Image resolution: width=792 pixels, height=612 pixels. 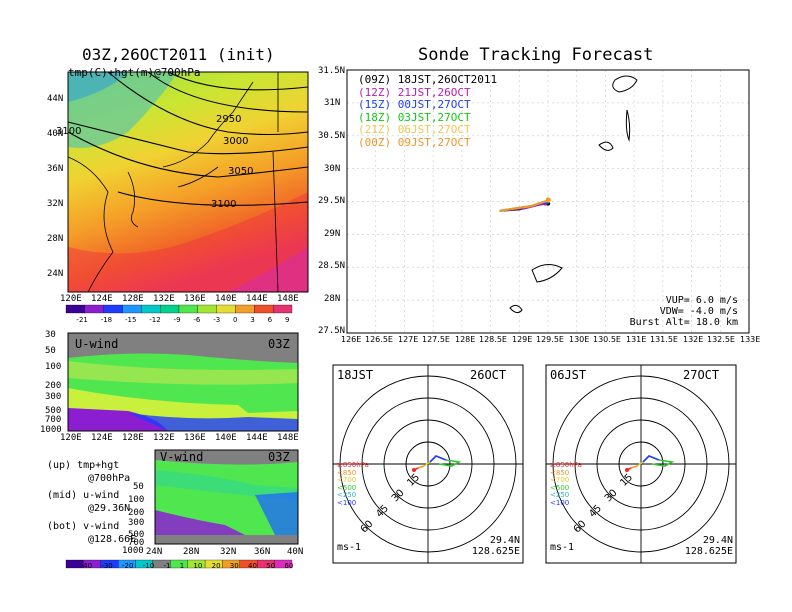 What do you see at coordinates (226, 438) in the screenshot?
I see `uwind-xtick: 140E` at bounding box center [226, 438].